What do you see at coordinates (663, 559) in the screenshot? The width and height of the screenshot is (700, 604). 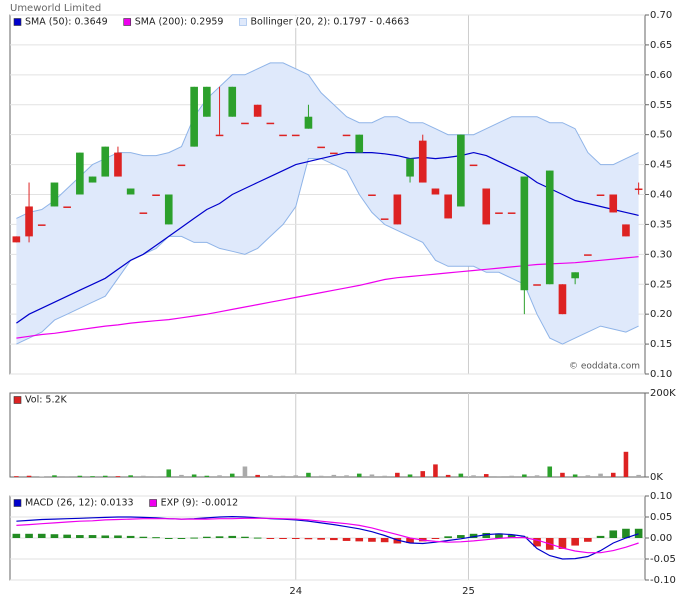 I see `y-tick-label: -0.05` at bounding box center [663, 559].